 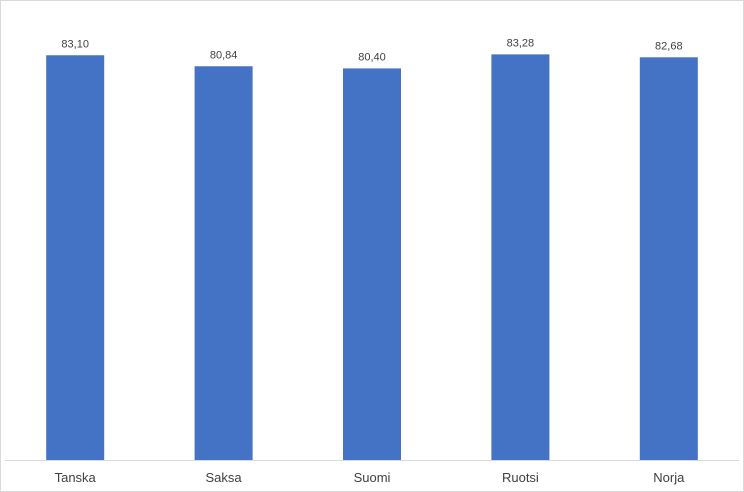 I want to click on bar-tanska, so click(x=75, y=257).